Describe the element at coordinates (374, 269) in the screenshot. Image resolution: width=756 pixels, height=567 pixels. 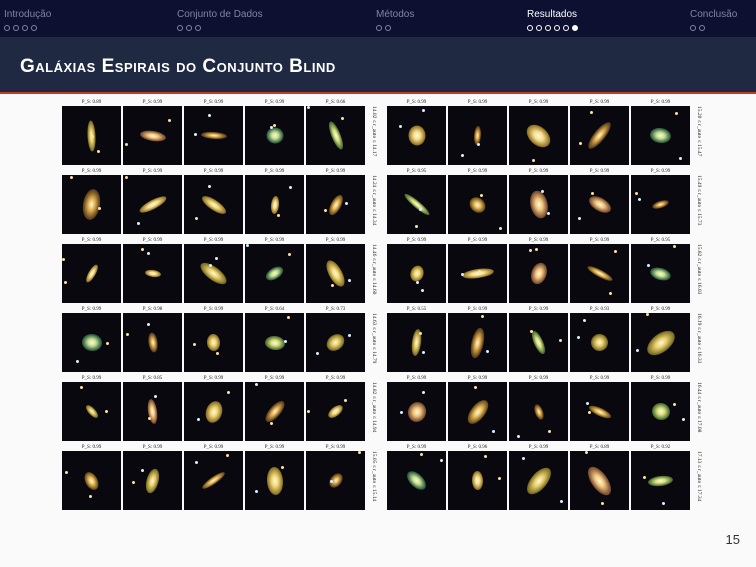
I see `magnitude-range-text: 14.46 ≤ r_auto ≤ 14.60` at that location.